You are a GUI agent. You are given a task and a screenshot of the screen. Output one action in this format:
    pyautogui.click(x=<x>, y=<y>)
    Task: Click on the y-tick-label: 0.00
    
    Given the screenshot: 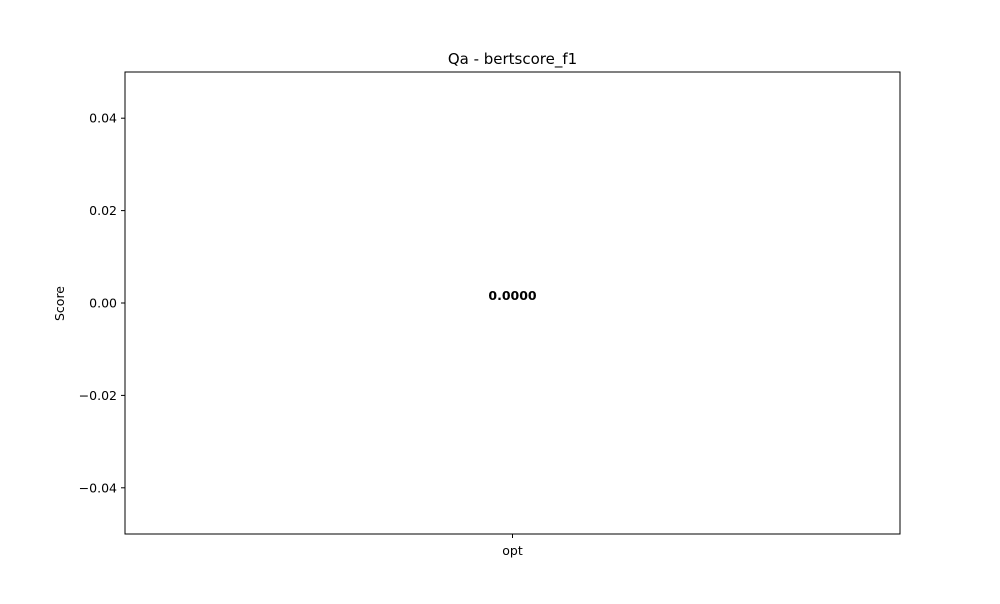 What is the action you would take?
    pyautogui.click(x=103, y=303)
    